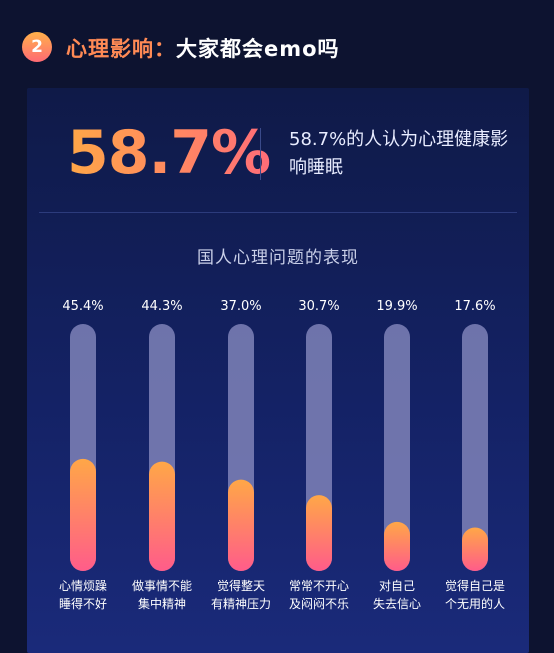 This screenshot has width=554, height=653. I want to click on section-title-rest: 大家都会emo吗, so click(258, 49).